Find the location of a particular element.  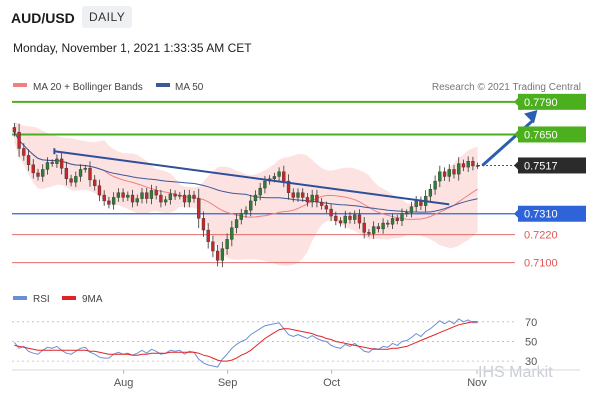

timeframe-badge: DAILY is located at coordinates (107, 17).